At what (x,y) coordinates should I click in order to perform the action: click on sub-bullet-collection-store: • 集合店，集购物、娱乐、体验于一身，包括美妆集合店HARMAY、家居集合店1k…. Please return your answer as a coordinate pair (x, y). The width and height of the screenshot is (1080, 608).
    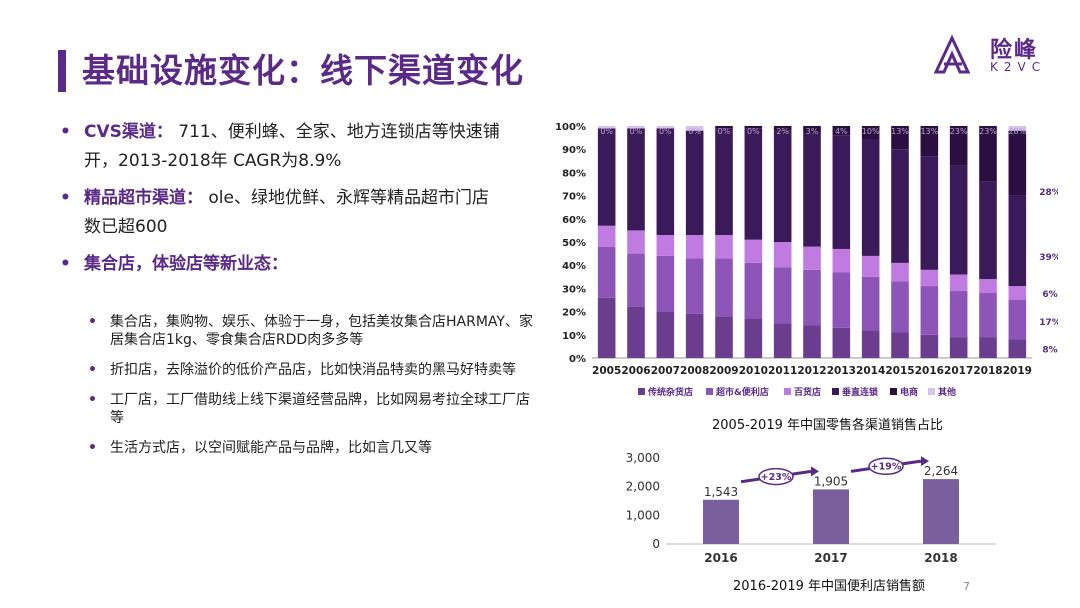
    Looking at the image, I should click on (298, 331).